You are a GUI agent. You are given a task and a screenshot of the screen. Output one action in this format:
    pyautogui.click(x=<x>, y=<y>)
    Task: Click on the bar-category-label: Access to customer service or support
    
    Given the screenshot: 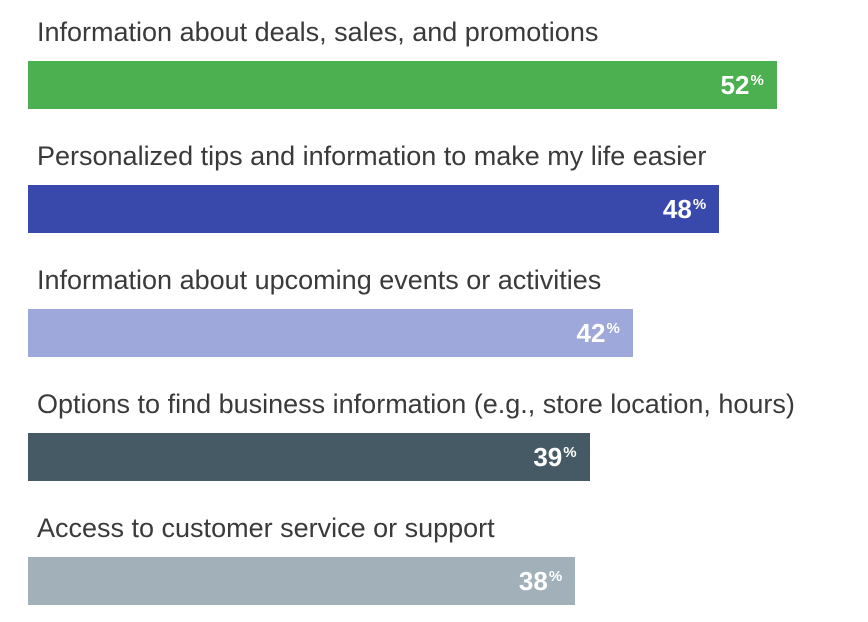 What is the action you would take?
    pyautogui.click(x=266, y=528)
    